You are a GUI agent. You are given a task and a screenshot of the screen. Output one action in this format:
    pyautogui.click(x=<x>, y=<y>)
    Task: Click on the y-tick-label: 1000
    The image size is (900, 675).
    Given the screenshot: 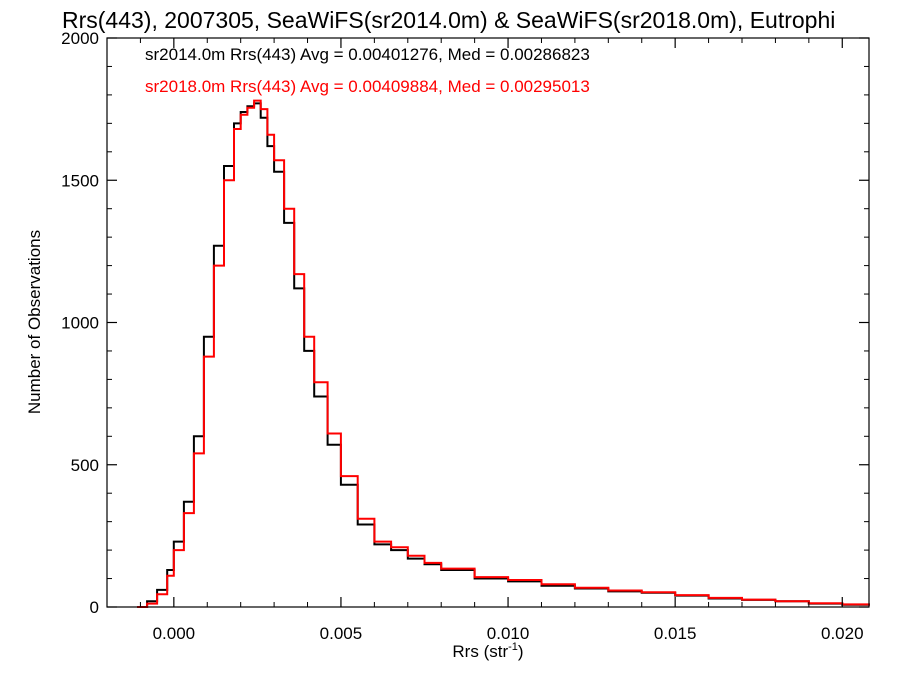 What is the action you would take?
    pyautogui.click(x=80, y=323)
    